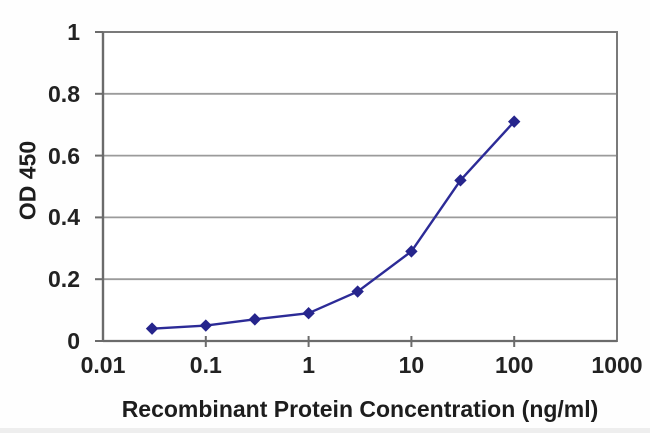 Image resolution: width=650 pixels, height=433 pixels. What do you see at coordinates (617, 365) in the screenshot?
I see `x-tick-label: 1000` at bounding box center [617, 365].